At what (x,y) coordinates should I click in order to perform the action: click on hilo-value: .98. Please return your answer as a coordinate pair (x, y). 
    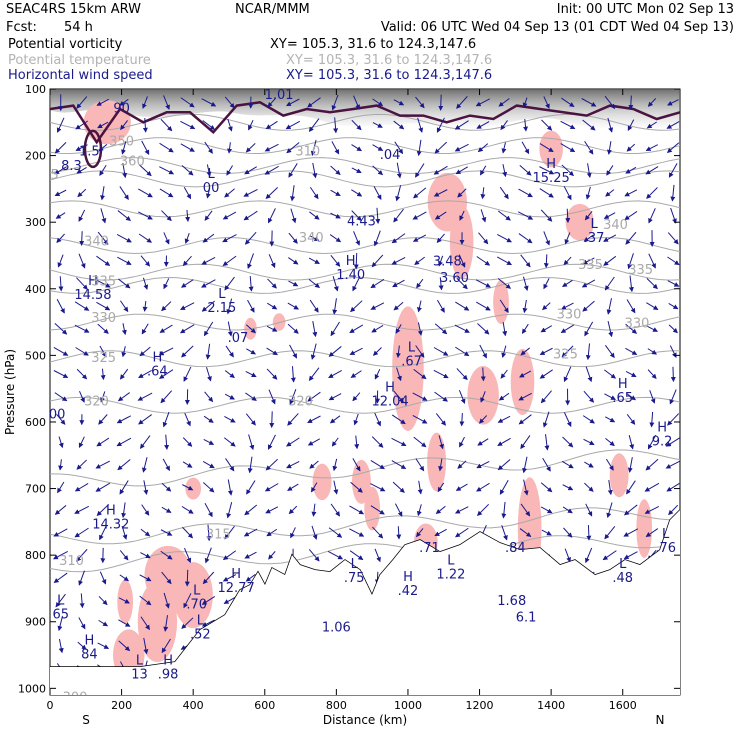
    Looking at the image, I should click on (168, 674).